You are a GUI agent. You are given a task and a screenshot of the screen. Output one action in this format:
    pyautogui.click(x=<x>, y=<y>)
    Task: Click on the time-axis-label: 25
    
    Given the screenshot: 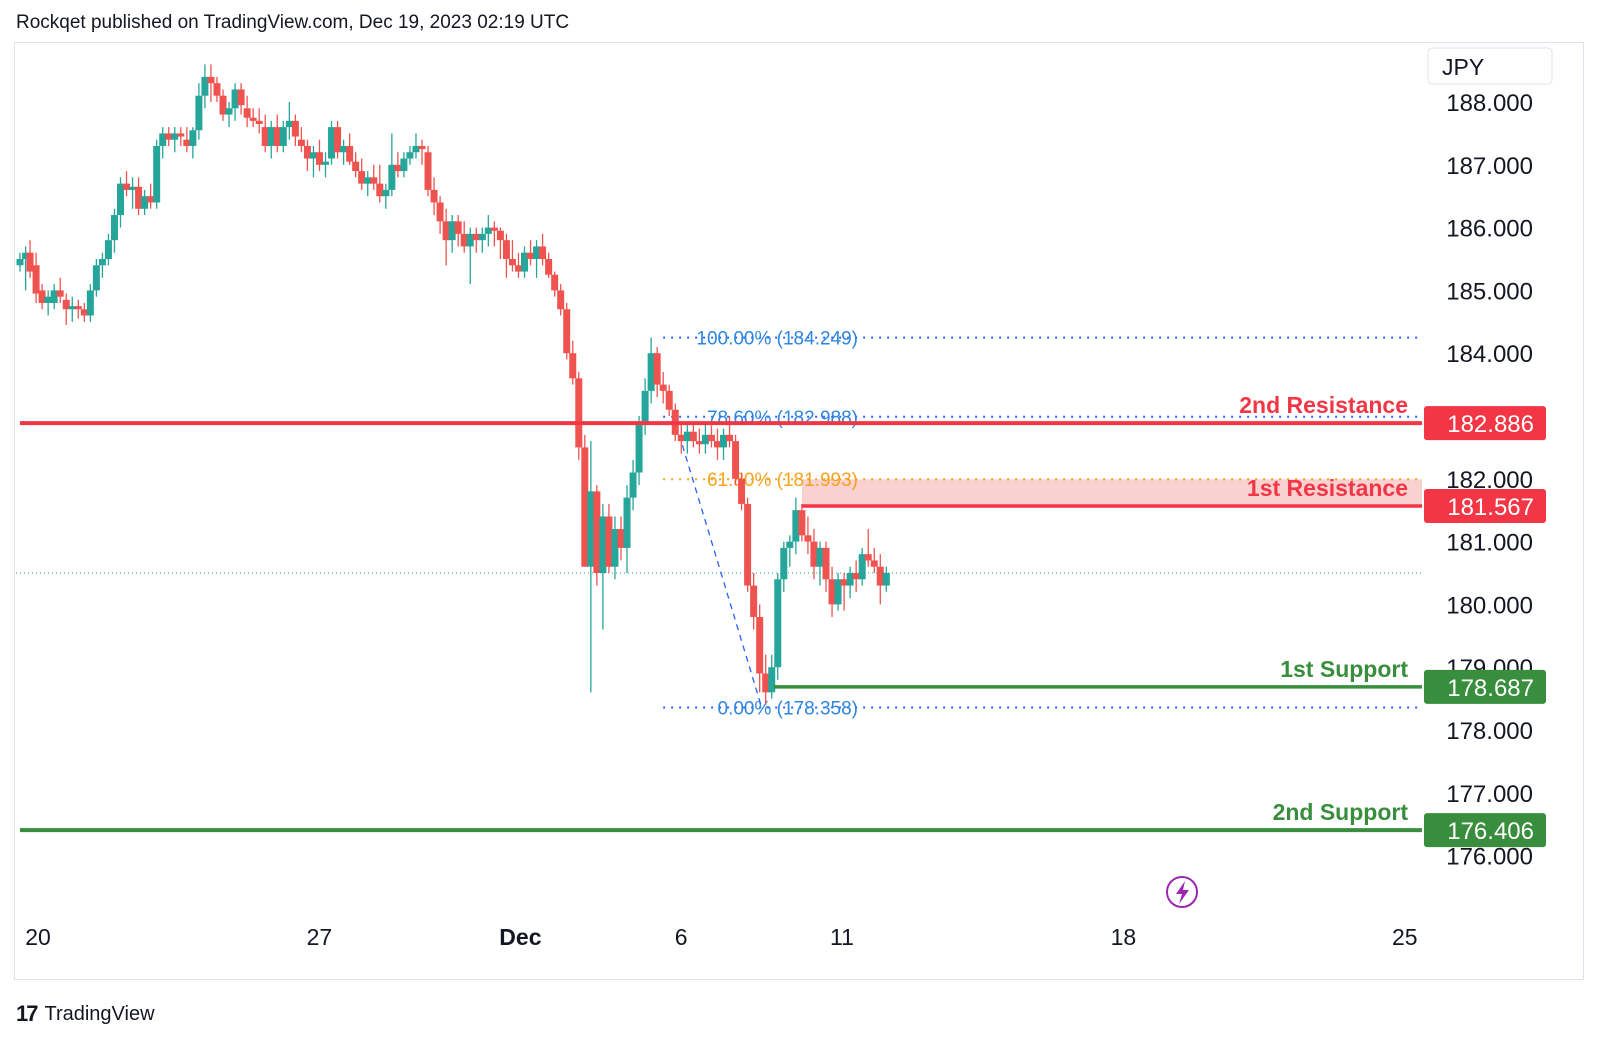 What is the action you would take?
    pyautogui.click(x=1405, y=937)
    